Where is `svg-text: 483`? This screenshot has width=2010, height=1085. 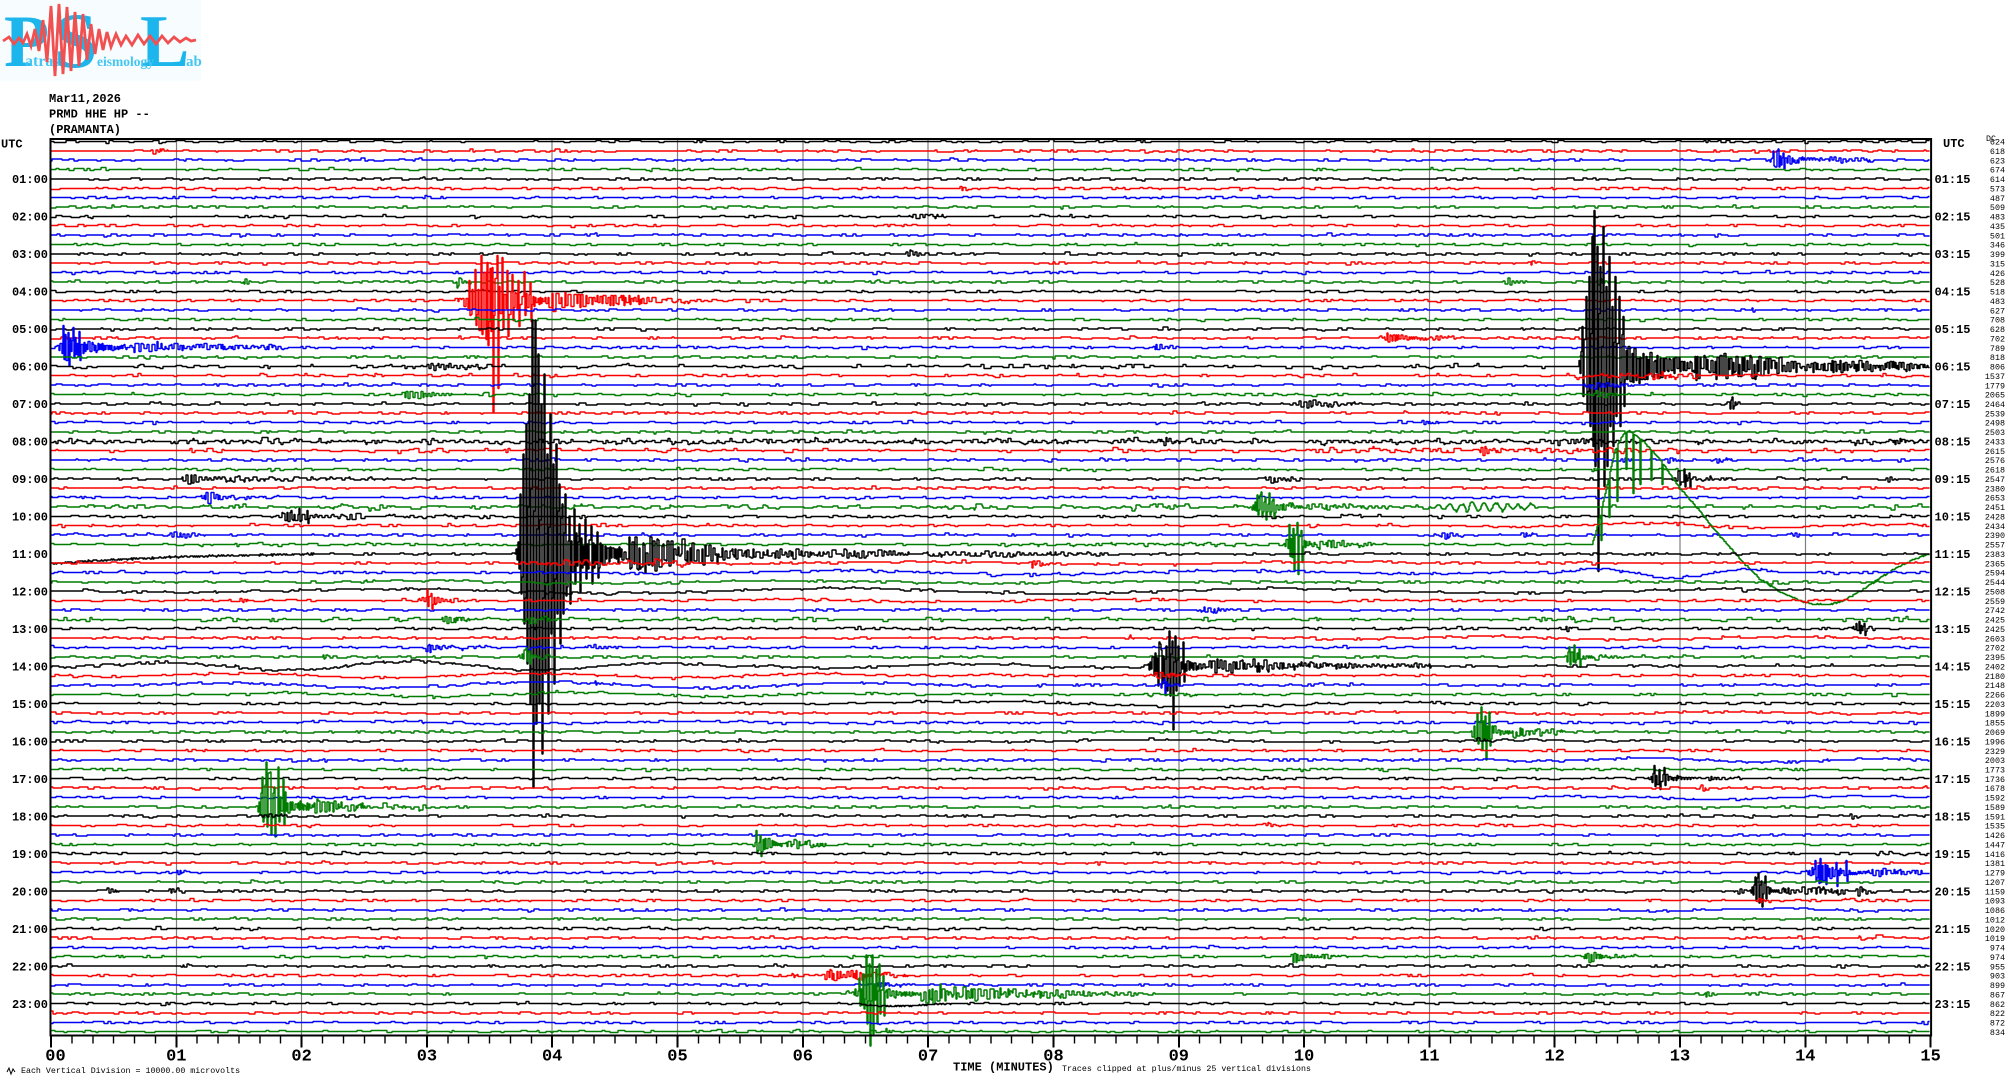
svg-text: 483 is located at coordinates (1997, 218).